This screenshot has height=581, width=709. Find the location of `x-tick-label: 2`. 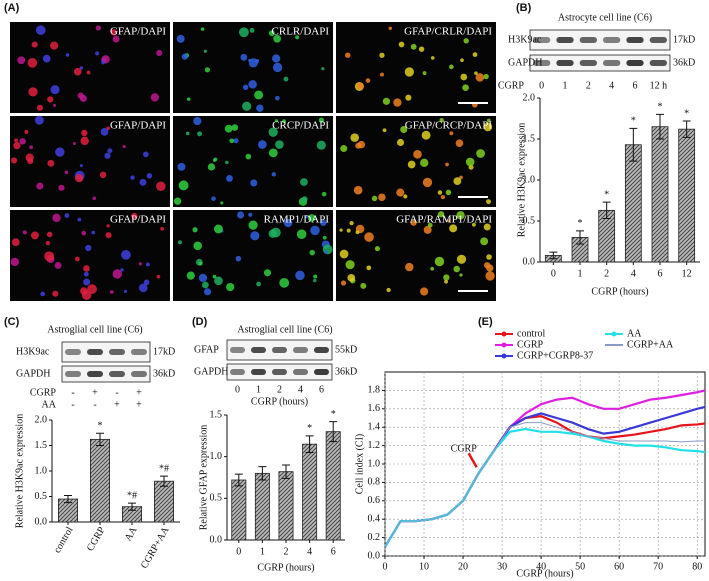

x-tick-label: 2 is located at coordinates (286, 551).